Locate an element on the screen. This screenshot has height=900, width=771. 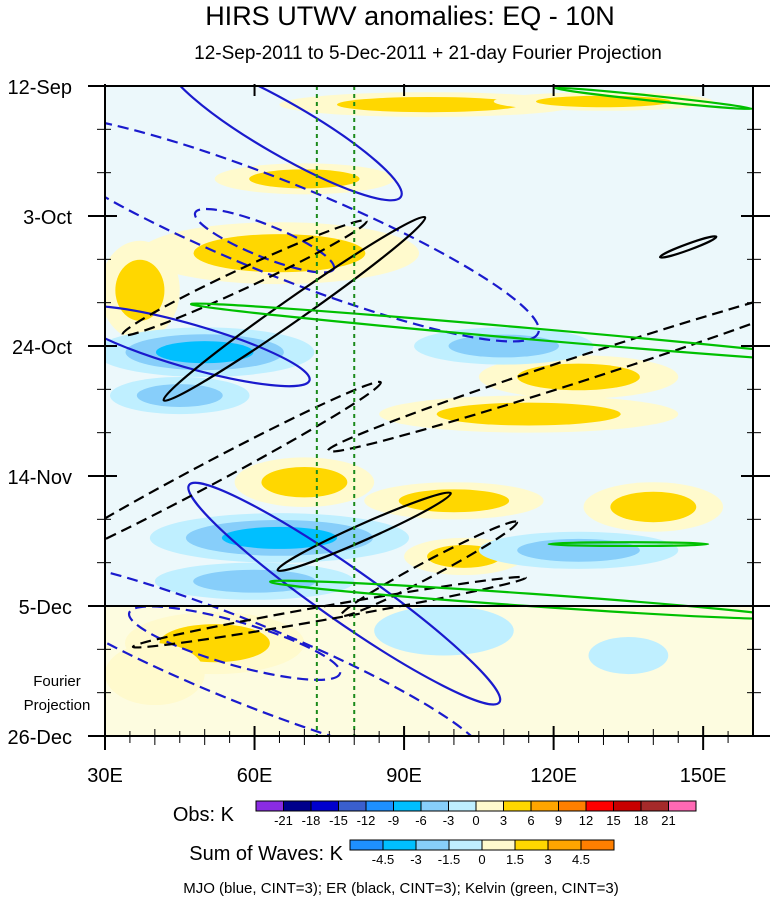
projection-label-line-1: Fourier is located at coordinates (57, 681).